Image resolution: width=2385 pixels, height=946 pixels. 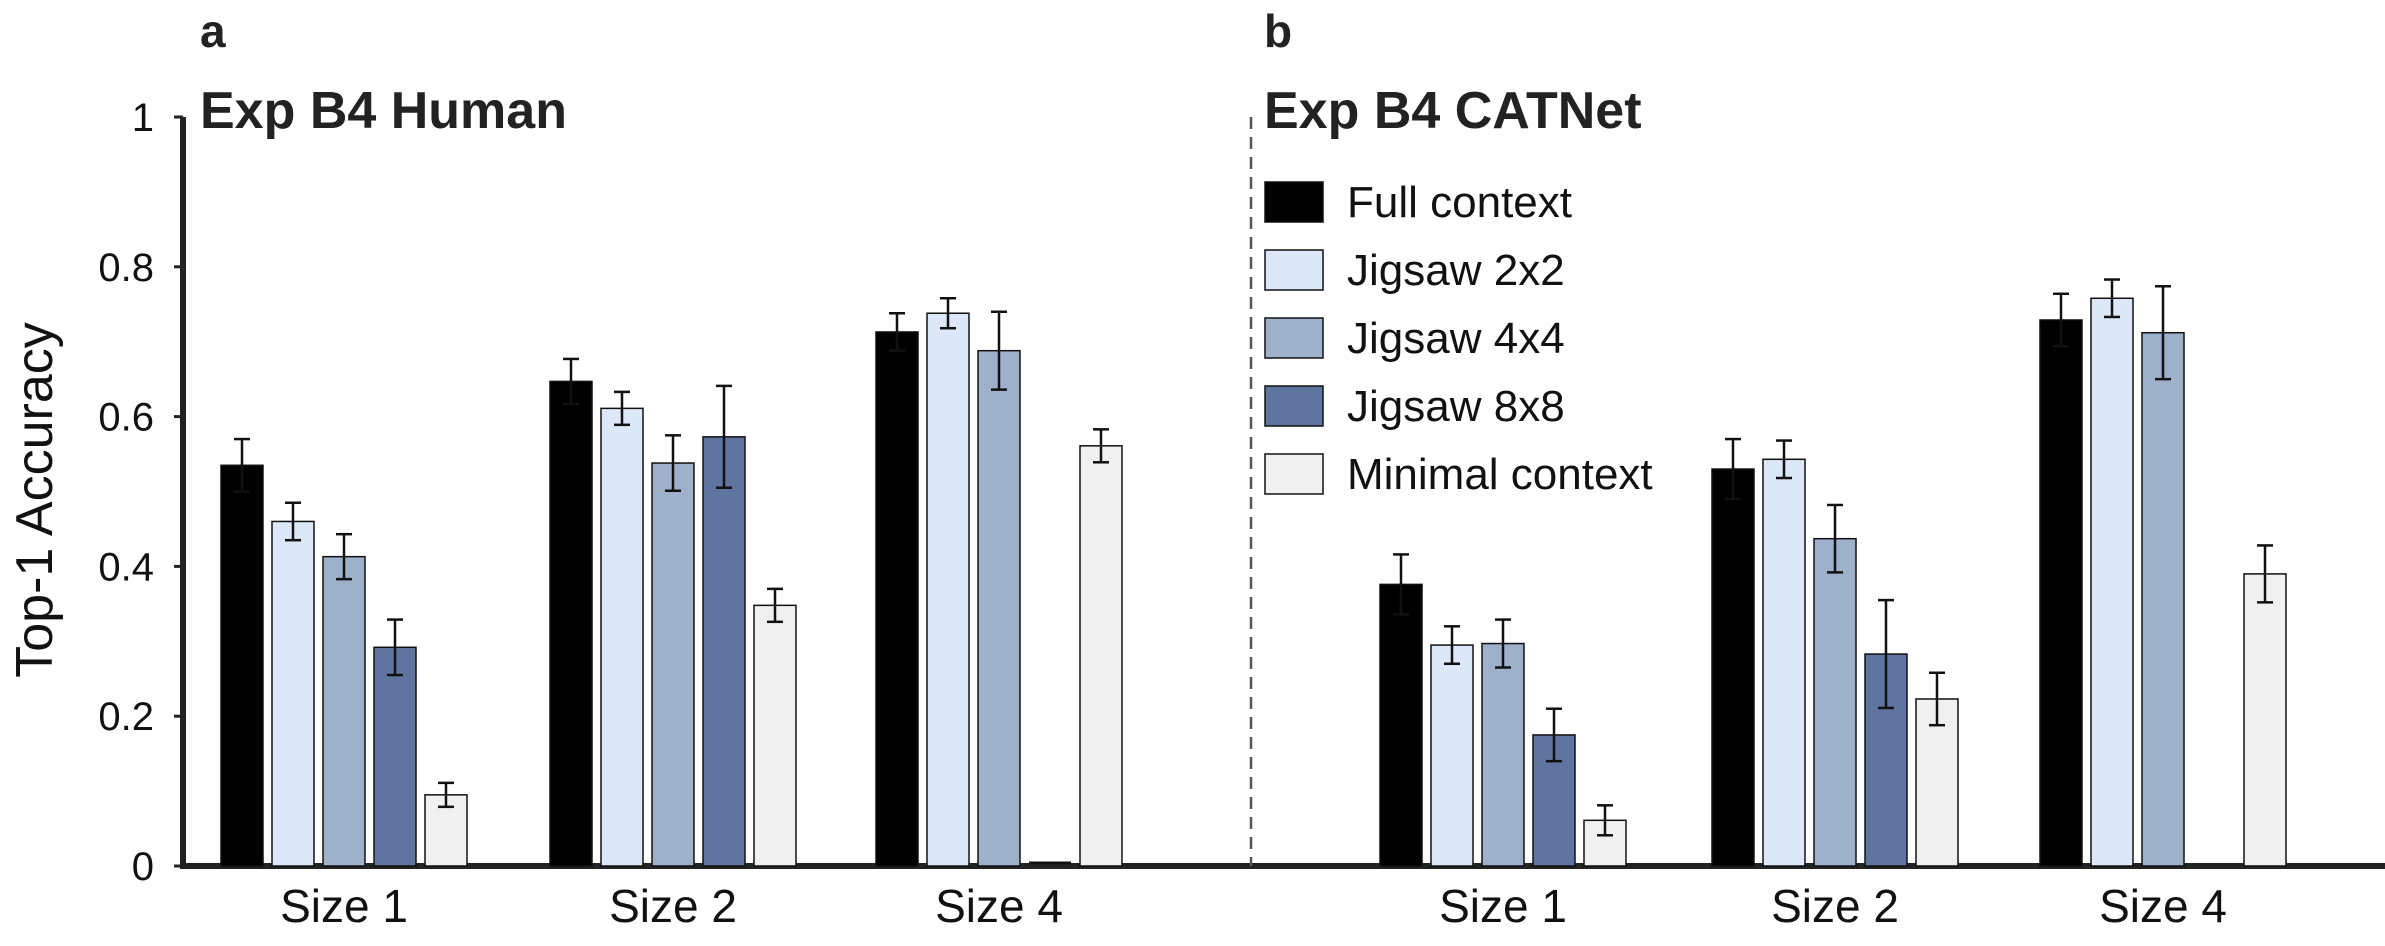 What do you see at coordinates (921, 72) in the screenshot?
I see `panel-titles: a Exp B4 Human b Exp B4 CATNet` at bounding box center [921, 72].